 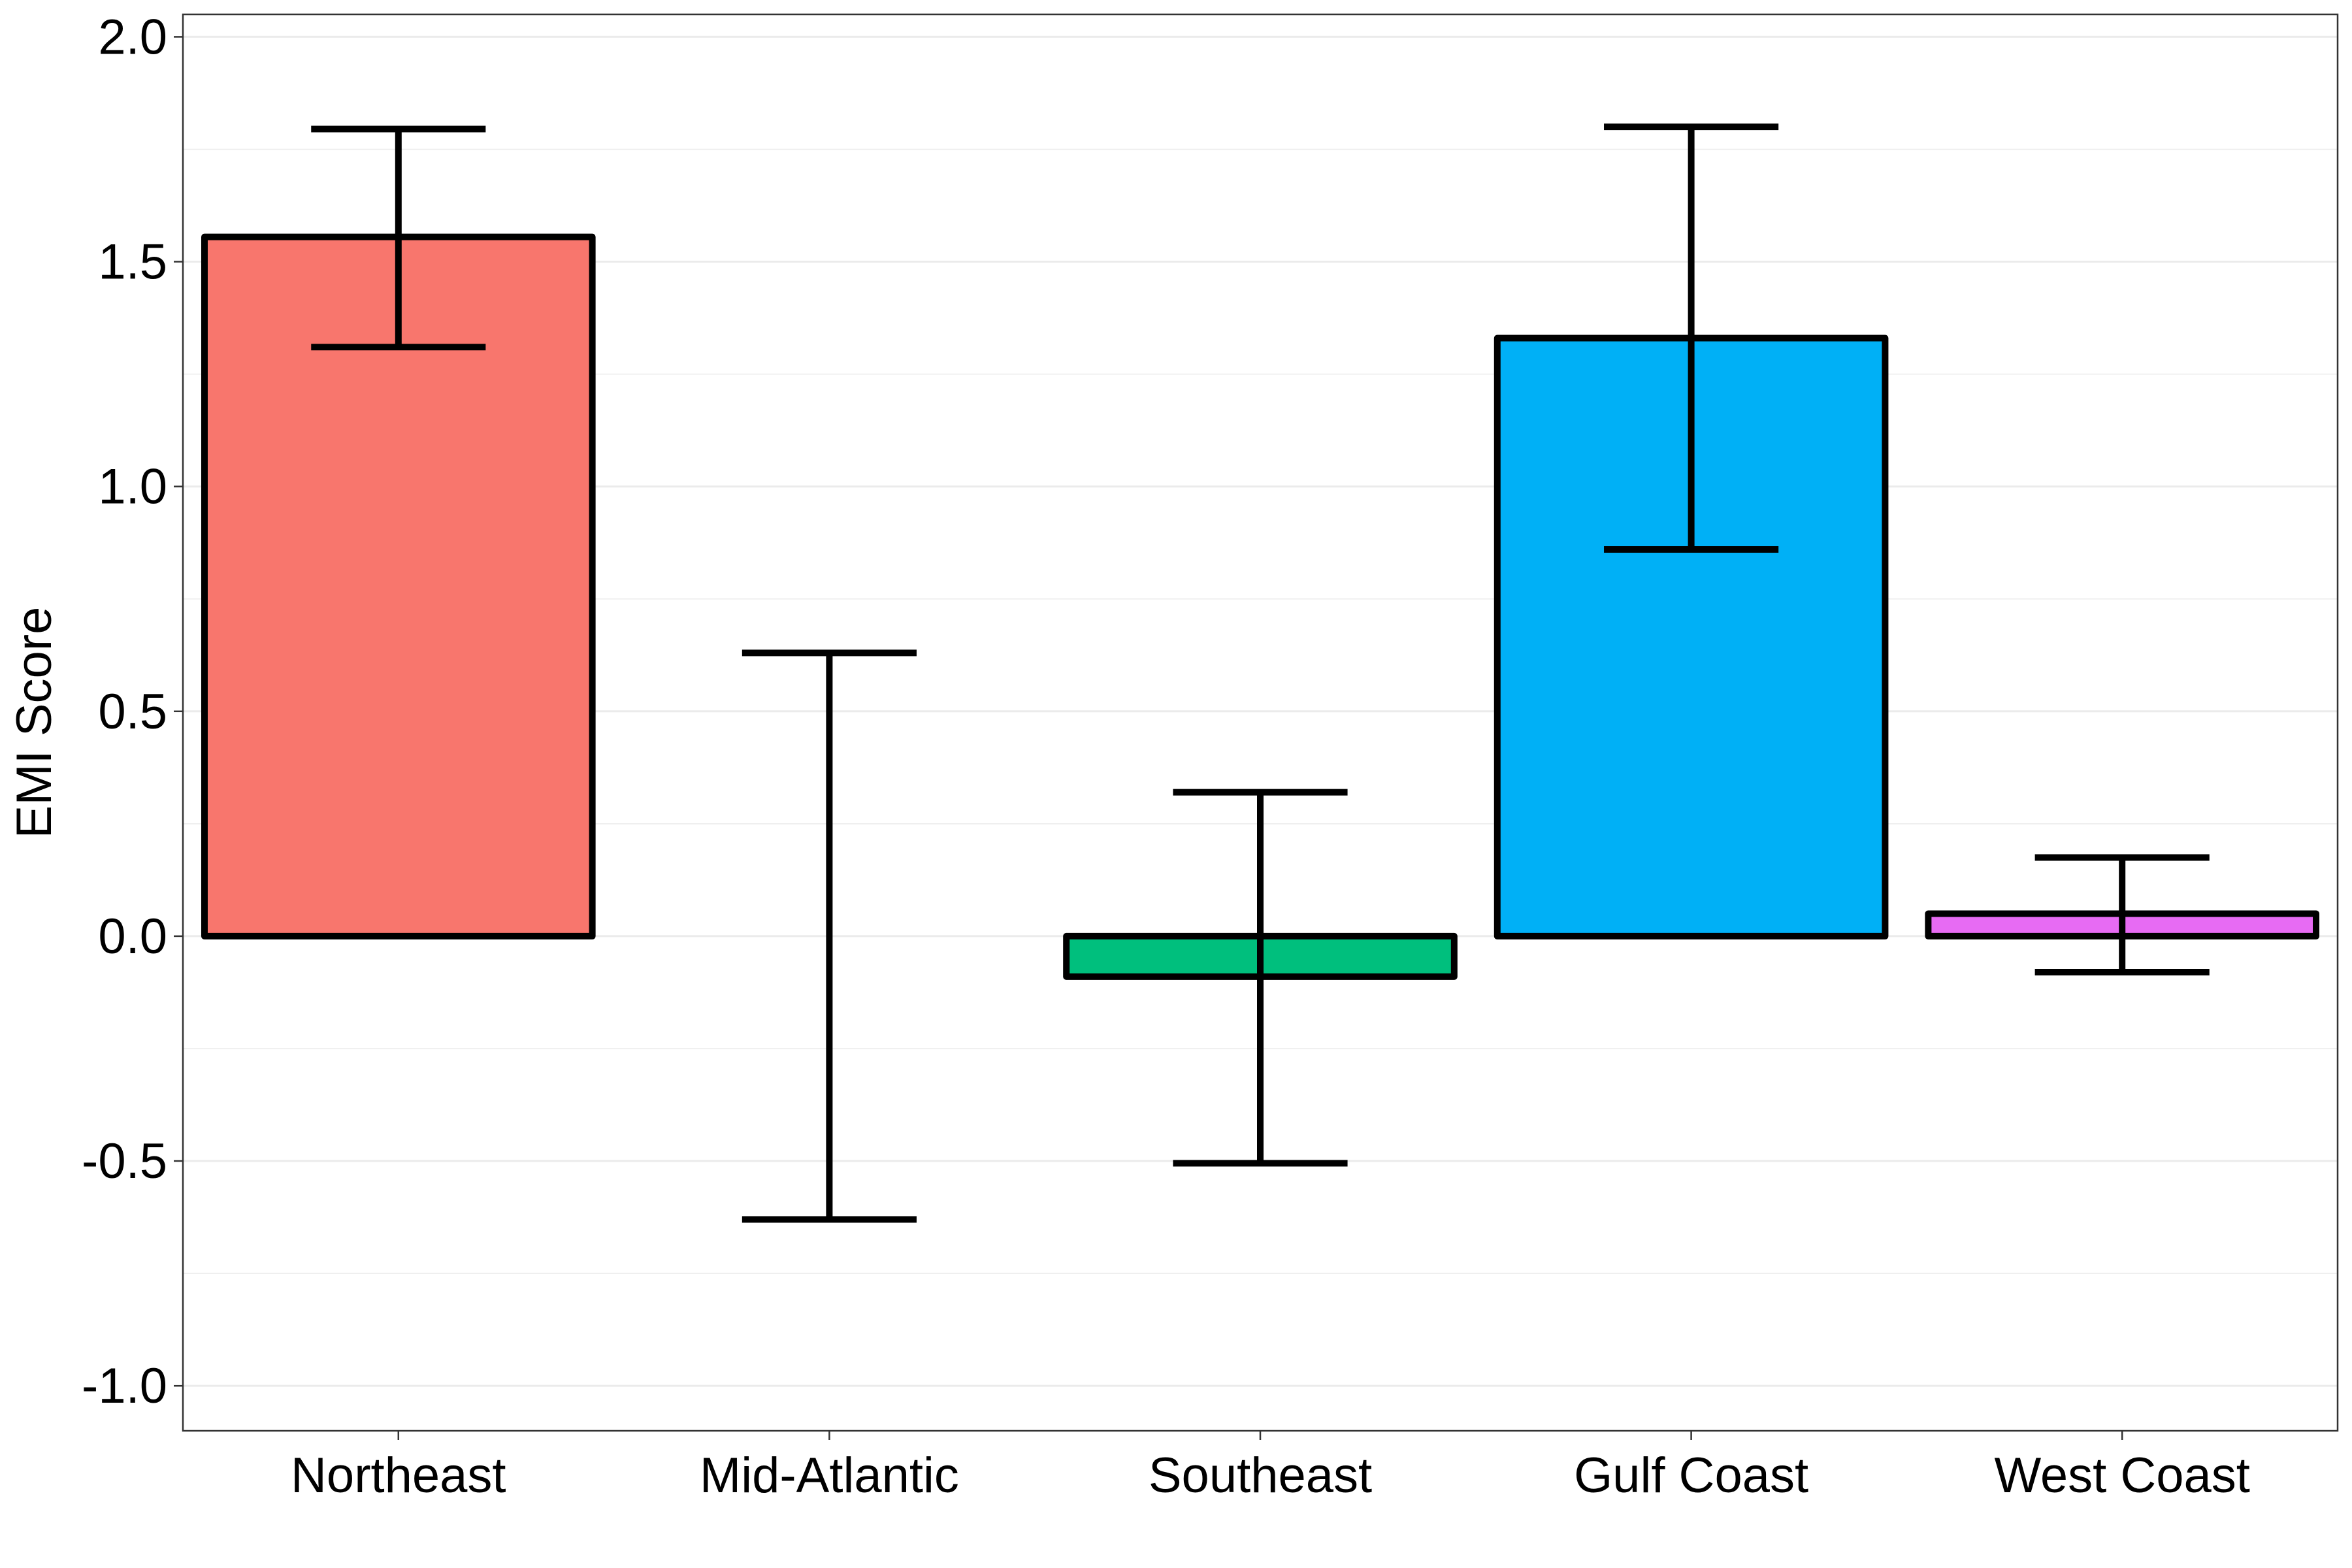 What do you see at coordinates (1691, 1475) in the screenshot?
I see `x-tick-label: Gulf Coast` at bounding box center [1691, 1475].